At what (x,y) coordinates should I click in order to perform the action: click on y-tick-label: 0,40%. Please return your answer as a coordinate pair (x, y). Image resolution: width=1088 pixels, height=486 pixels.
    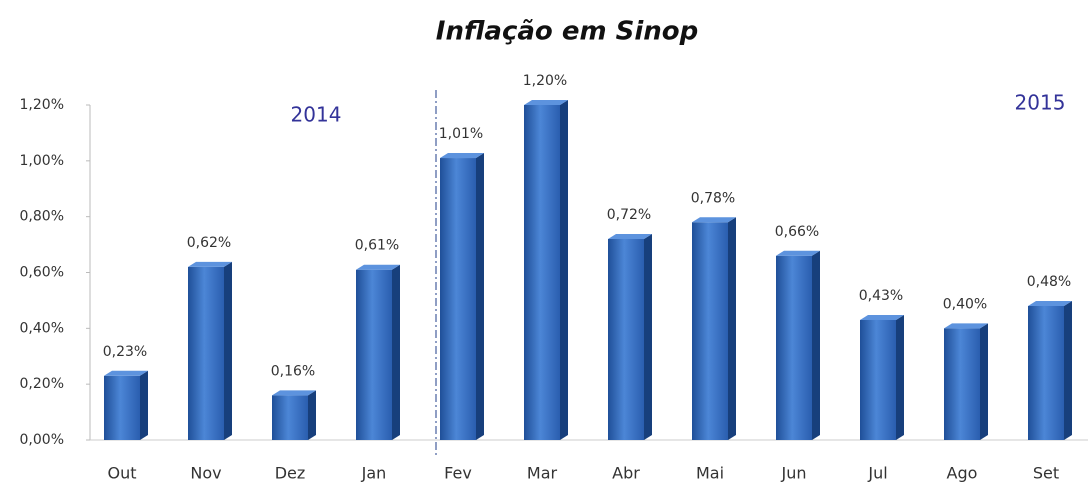
    Looking at the image, I should click on (42, 328).